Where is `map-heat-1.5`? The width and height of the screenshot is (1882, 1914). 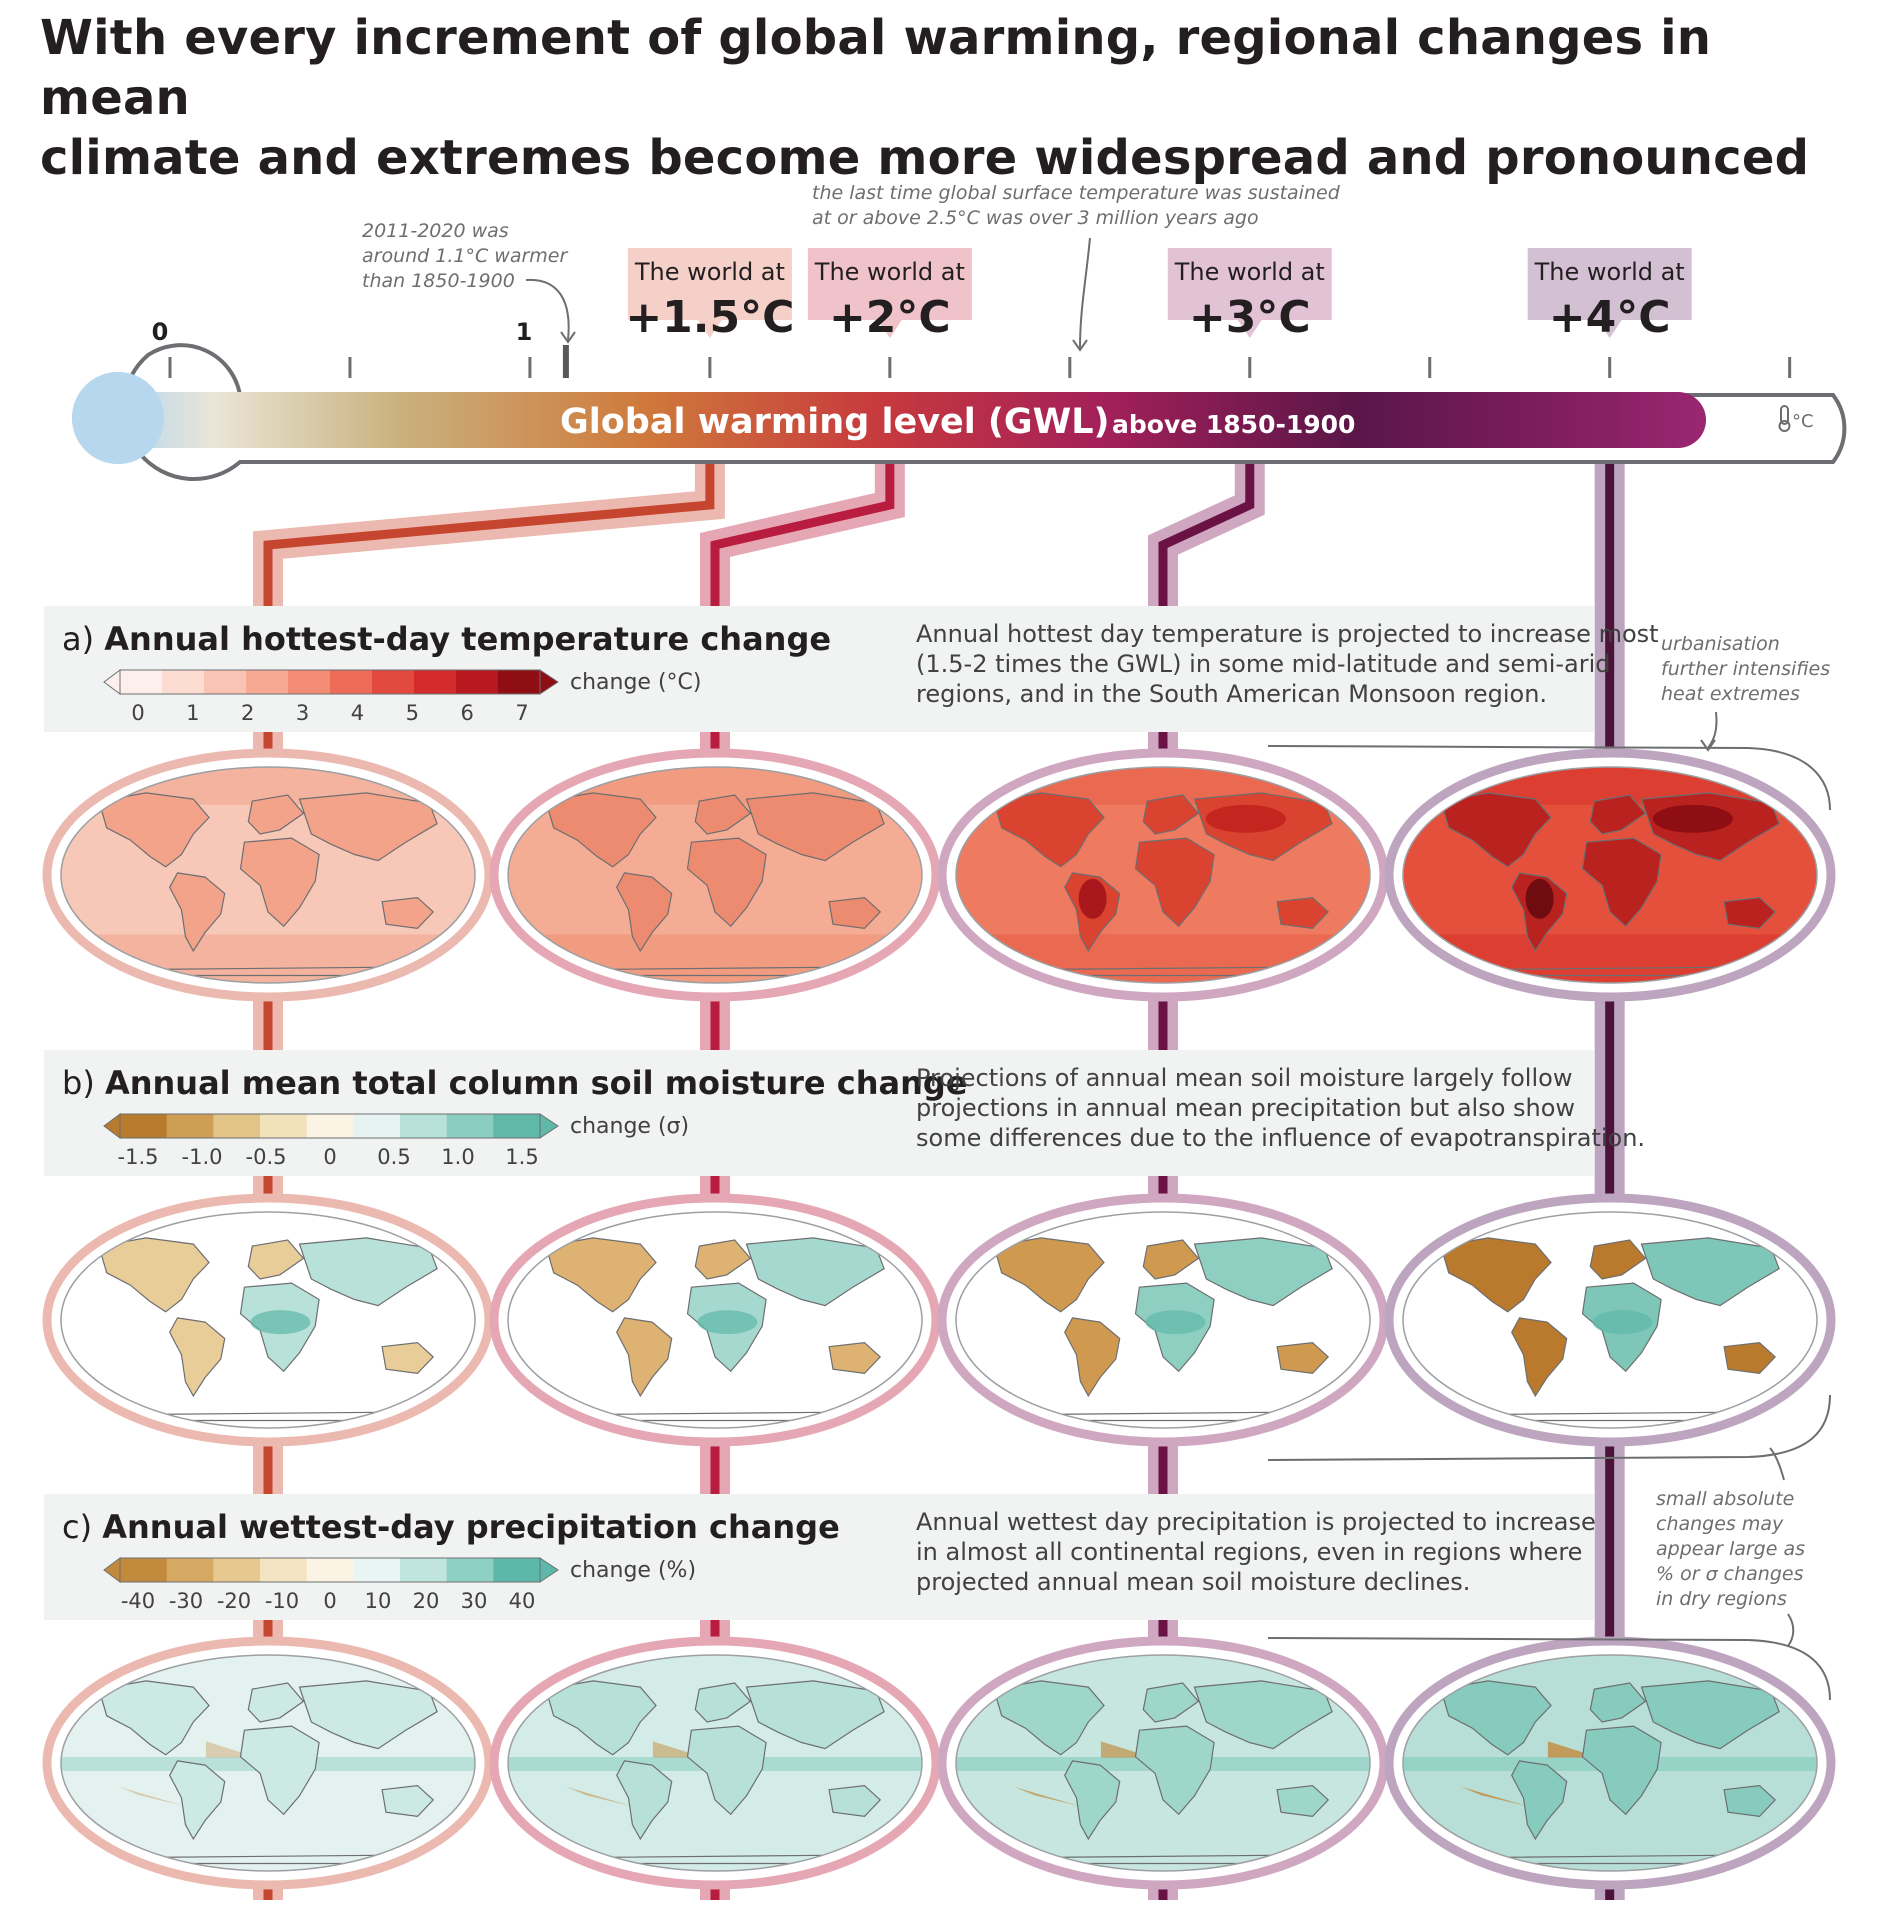
map-heat-1.5 is located at coordinates (268, 875).